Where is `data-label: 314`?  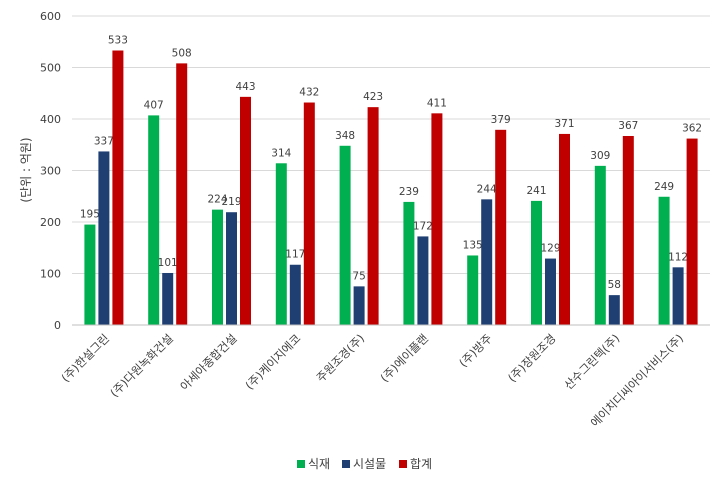
data-label: 314 is located at coordinates (281, 153).